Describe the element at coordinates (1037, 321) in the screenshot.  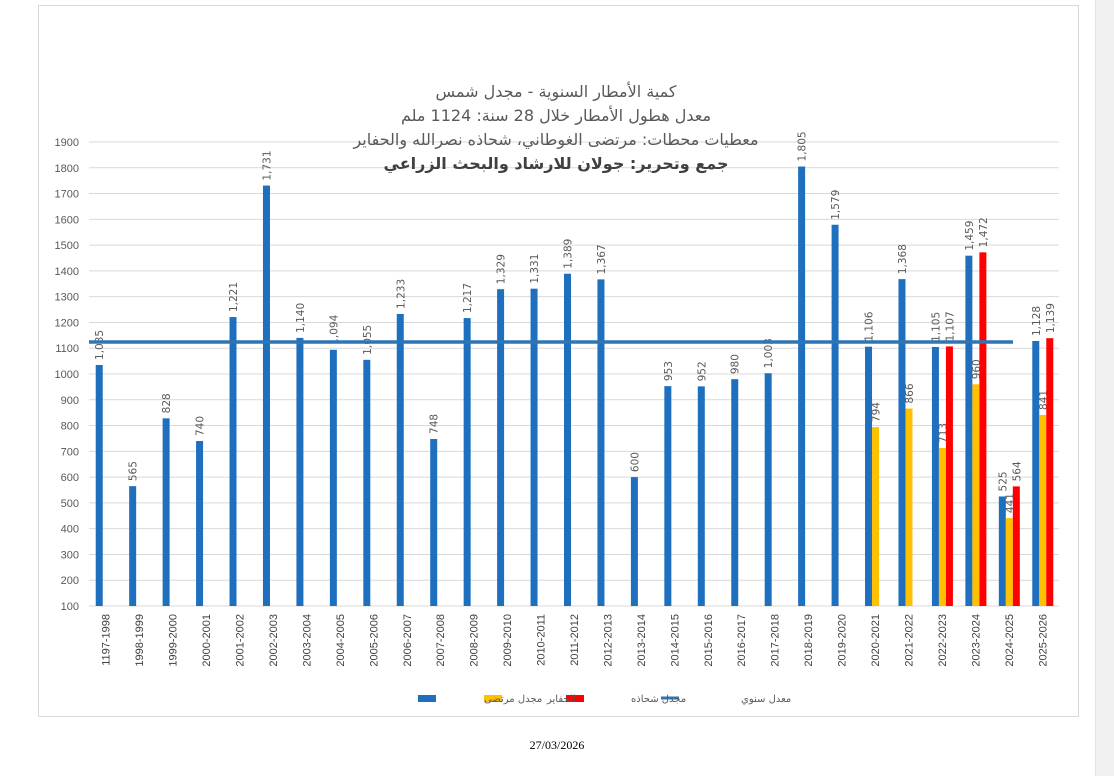
I see `data-label: 1,128` at that location.